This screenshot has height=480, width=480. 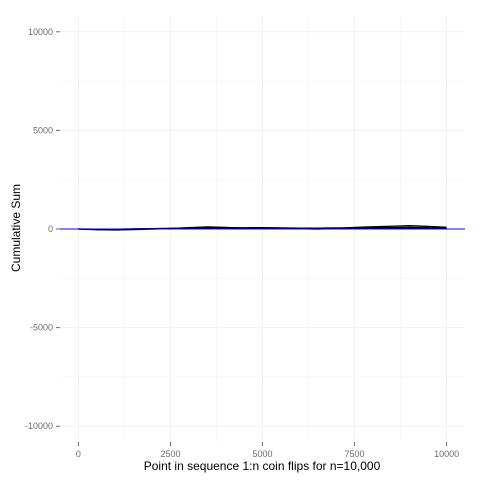 I want to click on y-tick-label: 10000, so click(x=40, y=32).